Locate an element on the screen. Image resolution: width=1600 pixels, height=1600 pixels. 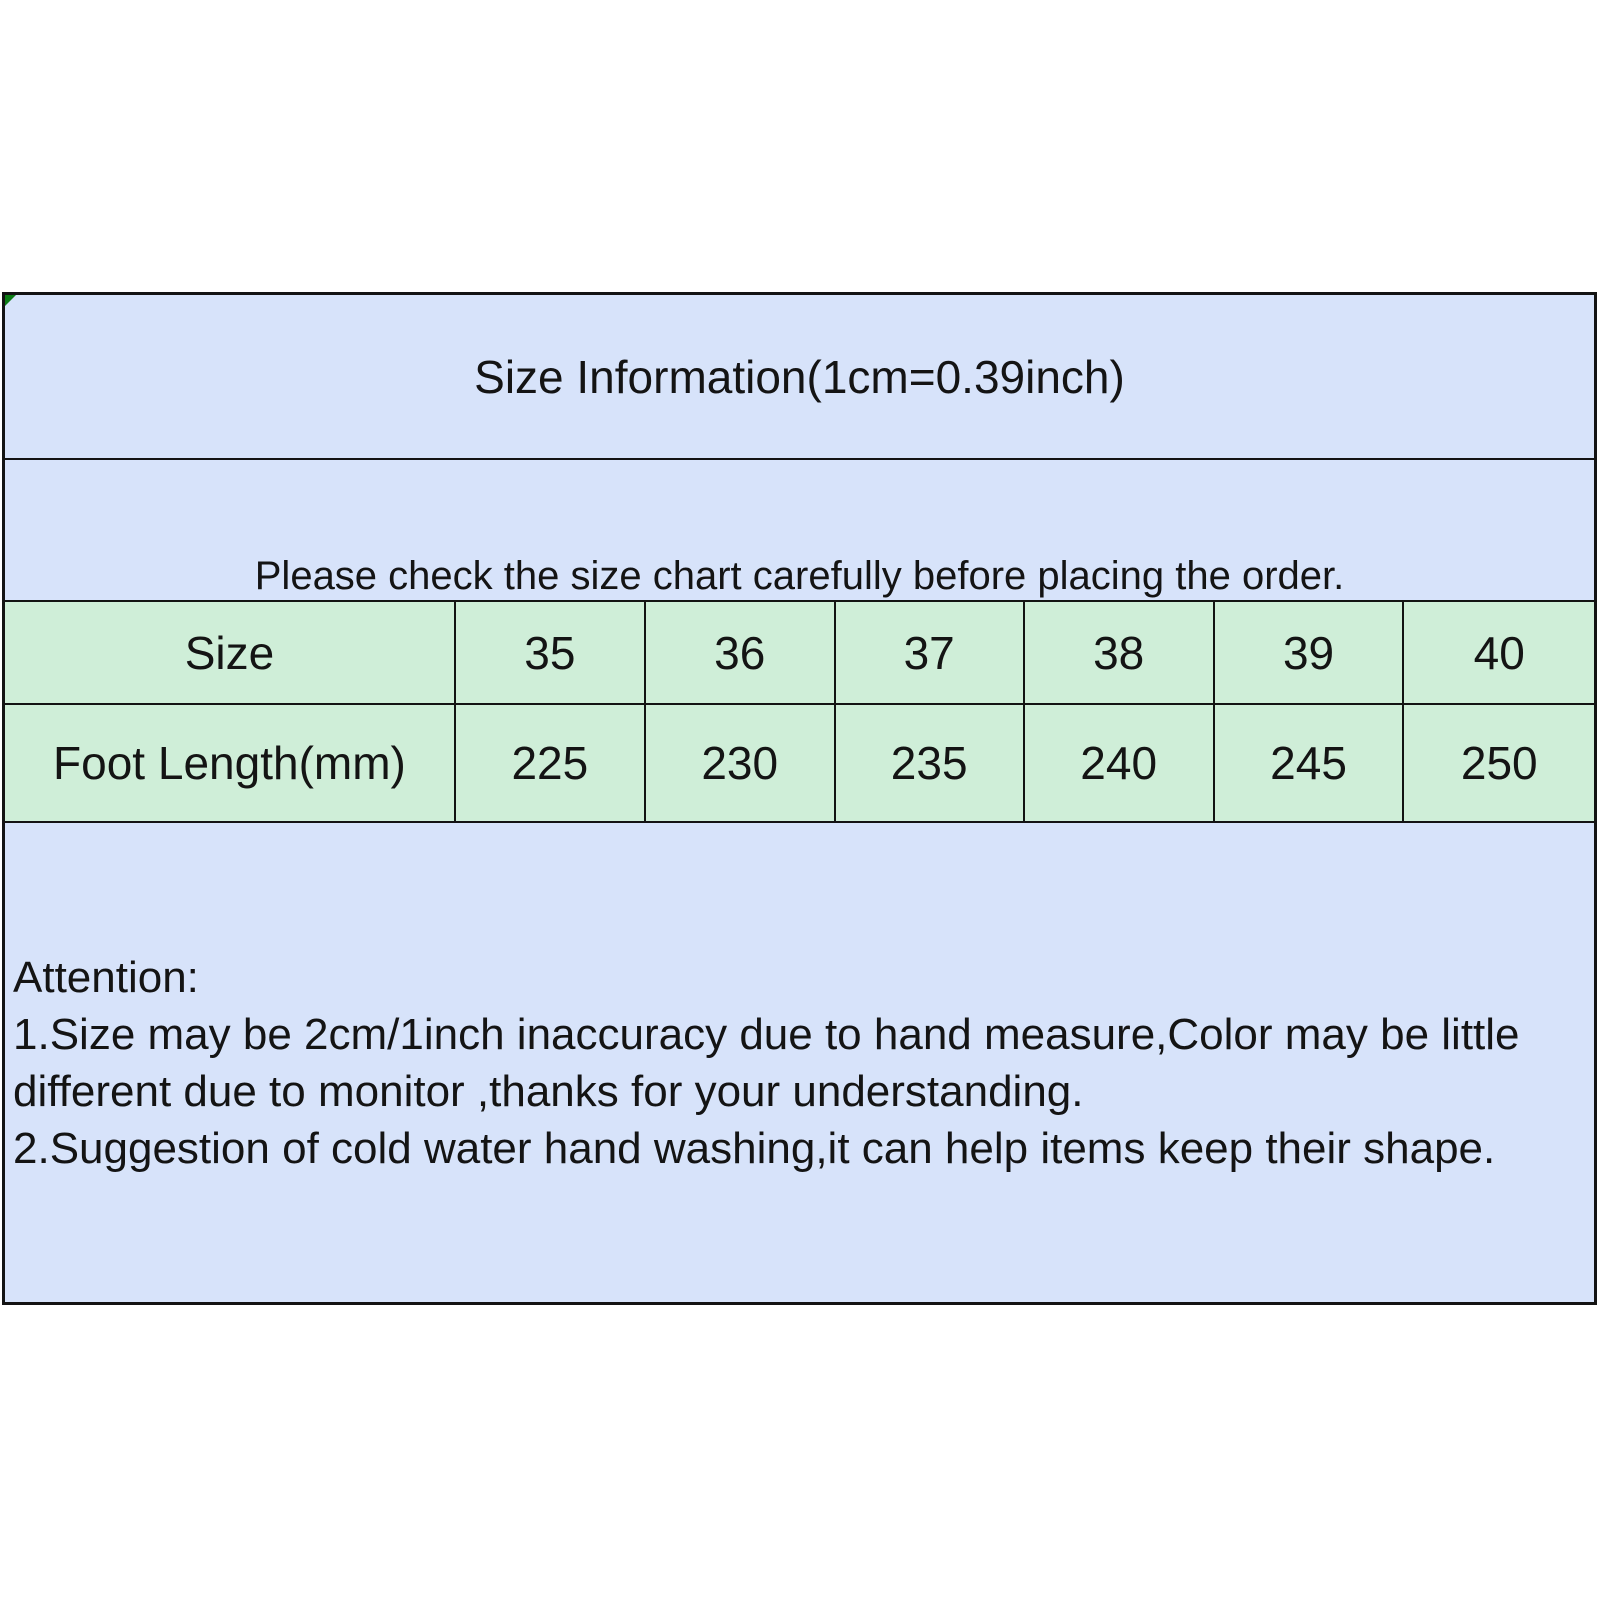
foot-length-row: Foot Length(mm) 225 230 235 240 245 250 is located at coordinates (799, 762).